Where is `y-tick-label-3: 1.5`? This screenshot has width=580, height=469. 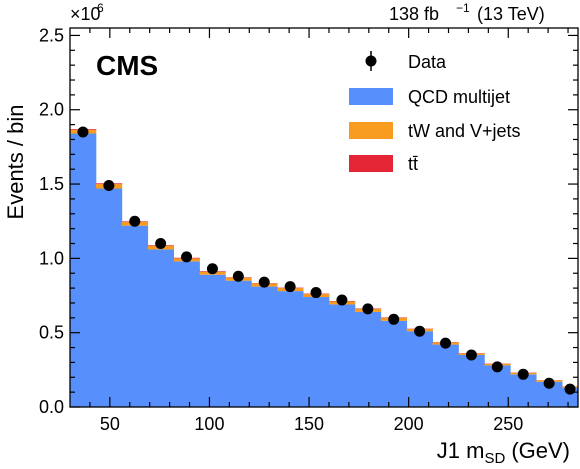 y-tick-label-3: 1.5 is located at coordinates (51, 184).